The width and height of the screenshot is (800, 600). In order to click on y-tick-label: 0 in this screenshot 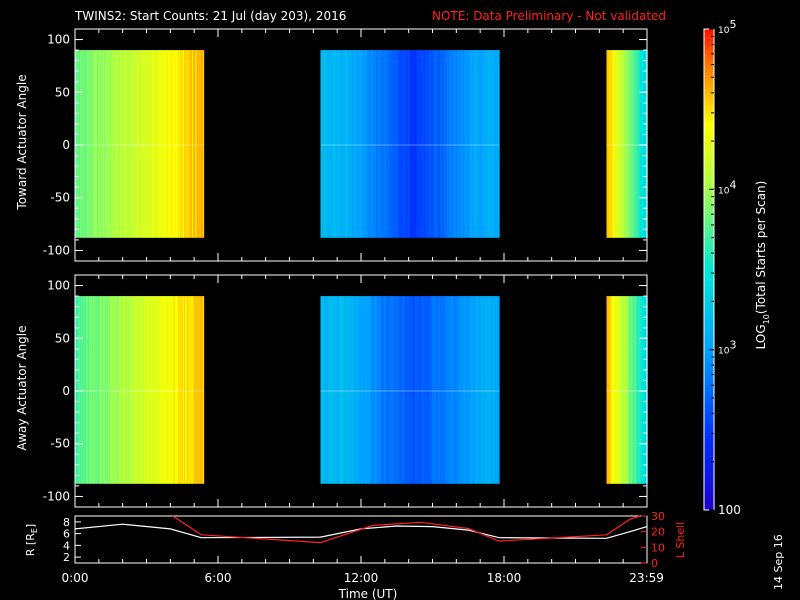, I will do `click(66, 391)`.